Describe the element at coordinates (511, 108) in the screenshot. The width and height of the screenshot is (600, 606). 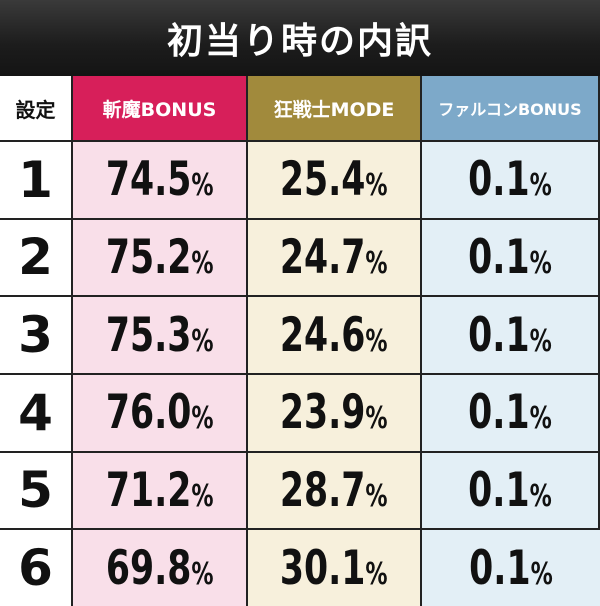
I see `header-falcon-bonus: ファルコンBONUS` at that location.